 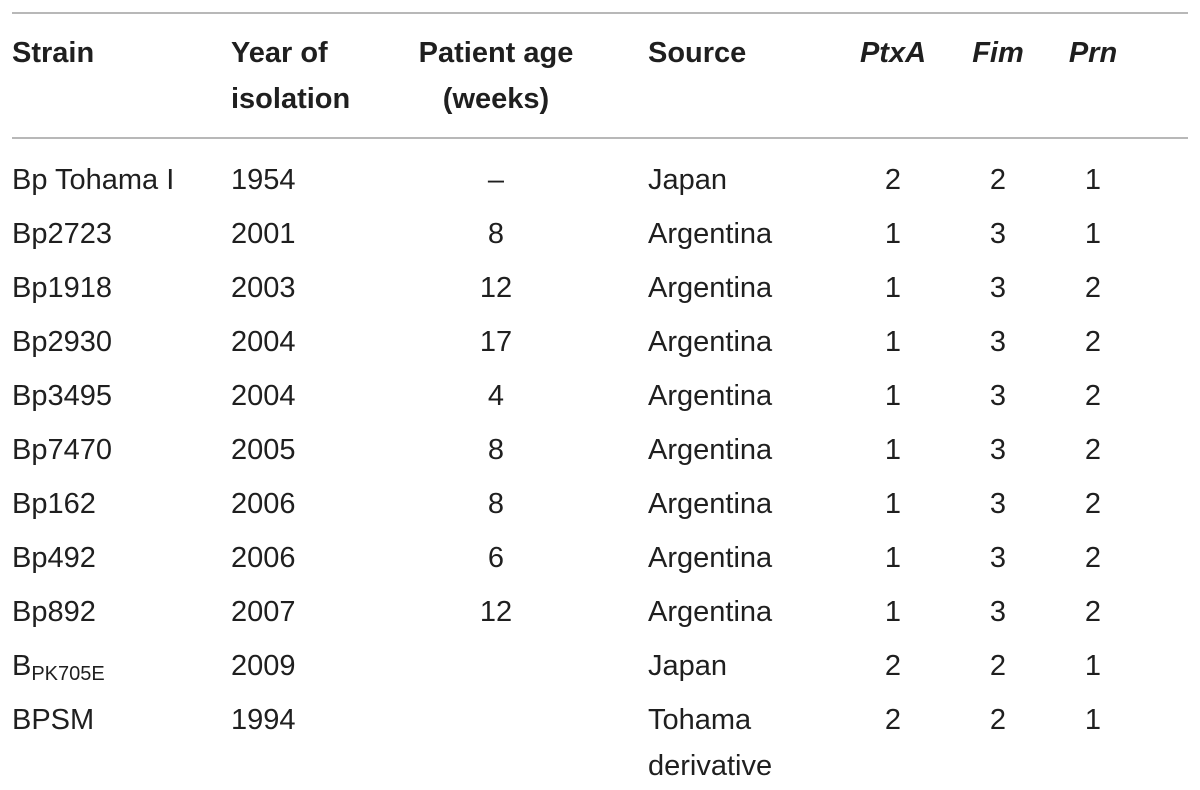 What do you see at coordinates (600, 13) in the screenshot?
I see `table-top-rule` at bounding box center [600, 13].